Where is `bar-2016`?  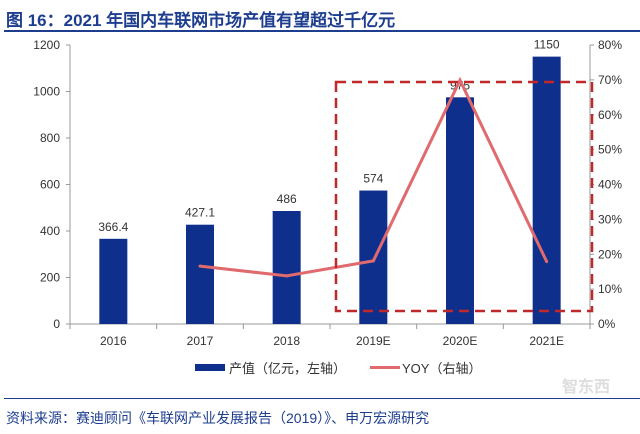
bar-2016 is located at coordinates (113, 281).